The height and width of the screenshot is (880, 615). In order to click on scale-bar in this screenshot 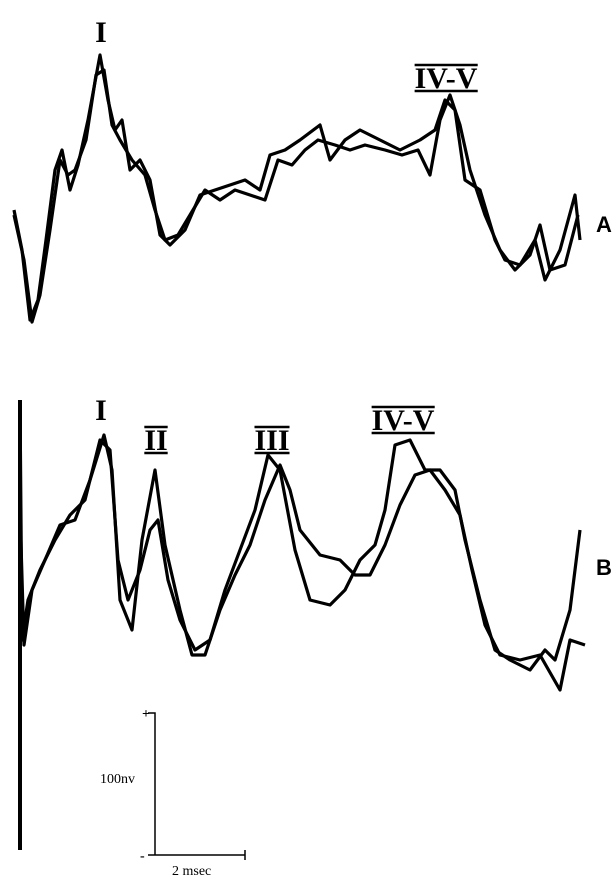, I will do `click(197, 786)`.